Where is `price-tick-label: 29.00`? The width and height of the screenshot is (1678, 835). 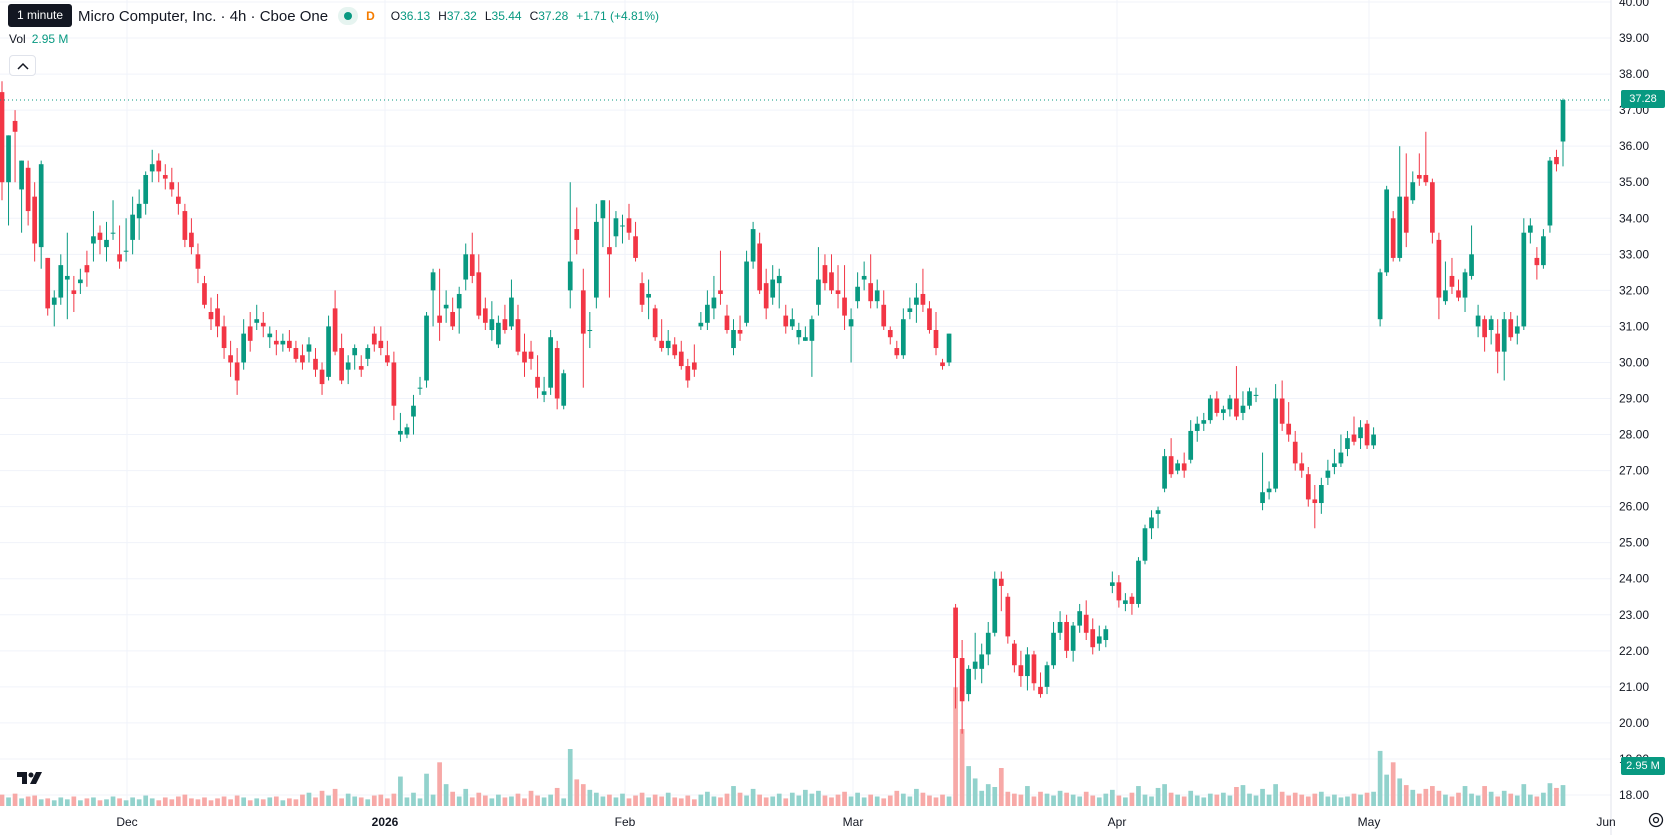
price-tick-label: 29.00 is located at coordinates (1634, 399).